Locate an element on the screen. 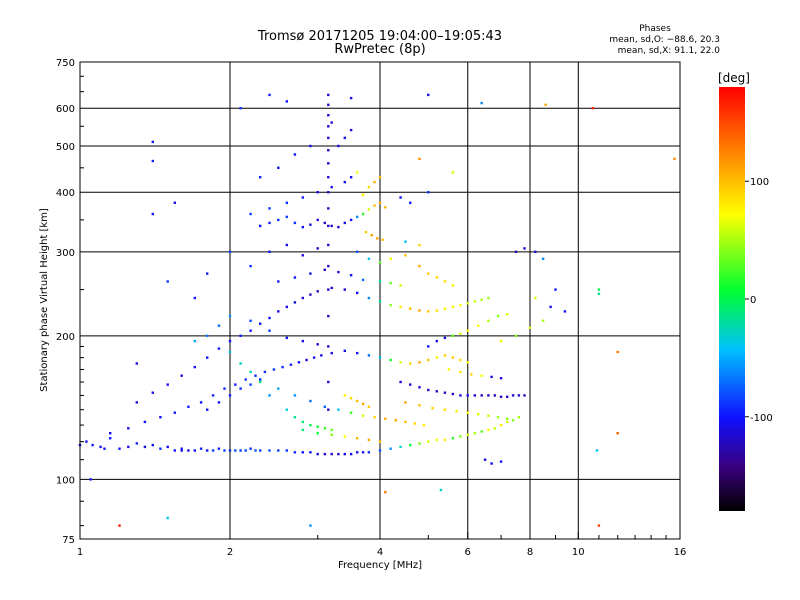 The width and height of the screenshot is (800, 600). x-tick-label: 6 is located at coordinates (468, 552).